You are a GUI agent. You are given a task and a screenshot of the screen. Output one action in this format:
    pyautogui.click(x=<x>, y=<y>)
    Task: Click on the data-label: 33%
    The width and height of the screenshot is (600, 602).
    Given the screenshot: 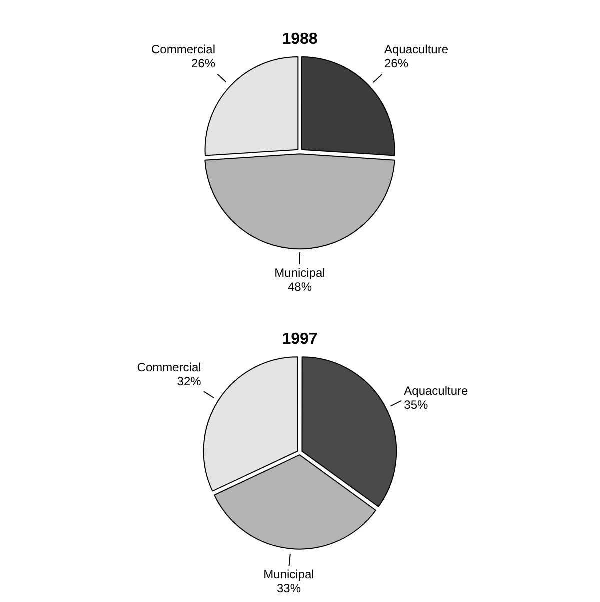 What is the action you would take?
    pyautogui.click(x=289, y=588)
    